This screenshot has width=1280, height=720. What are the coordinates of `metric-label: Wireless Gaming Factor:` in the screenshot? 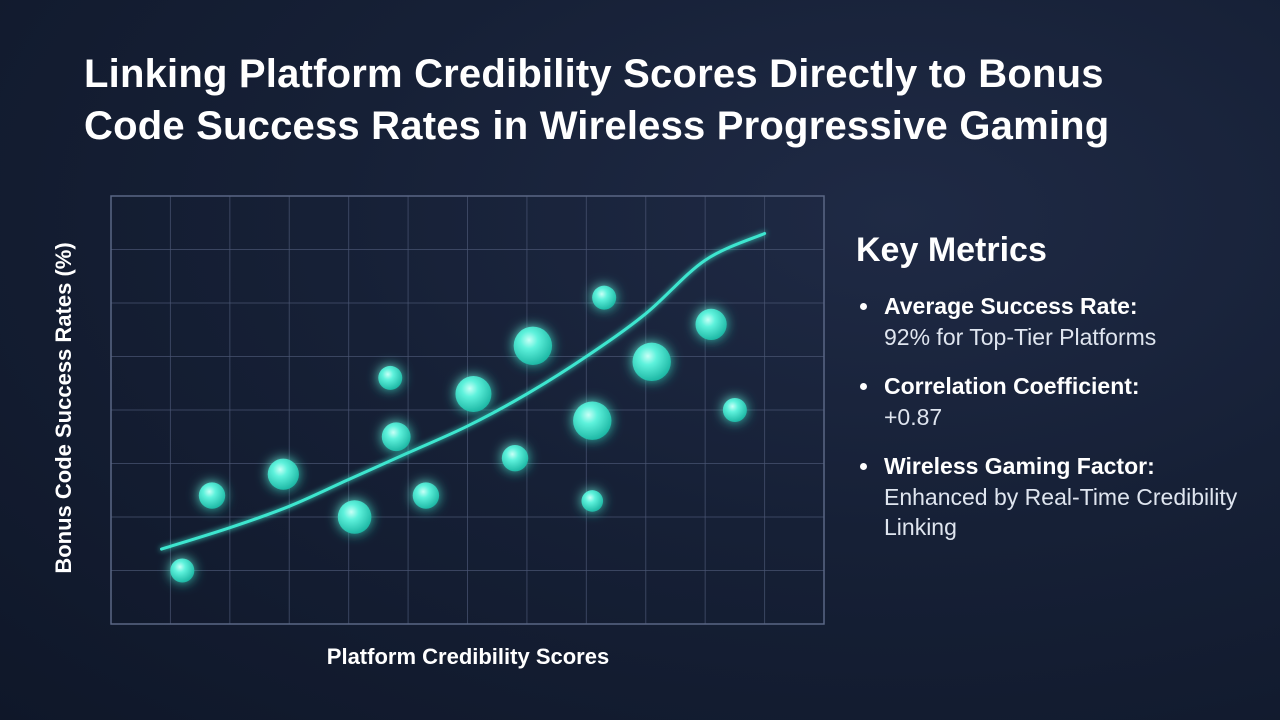 It's located at (1019, 466).